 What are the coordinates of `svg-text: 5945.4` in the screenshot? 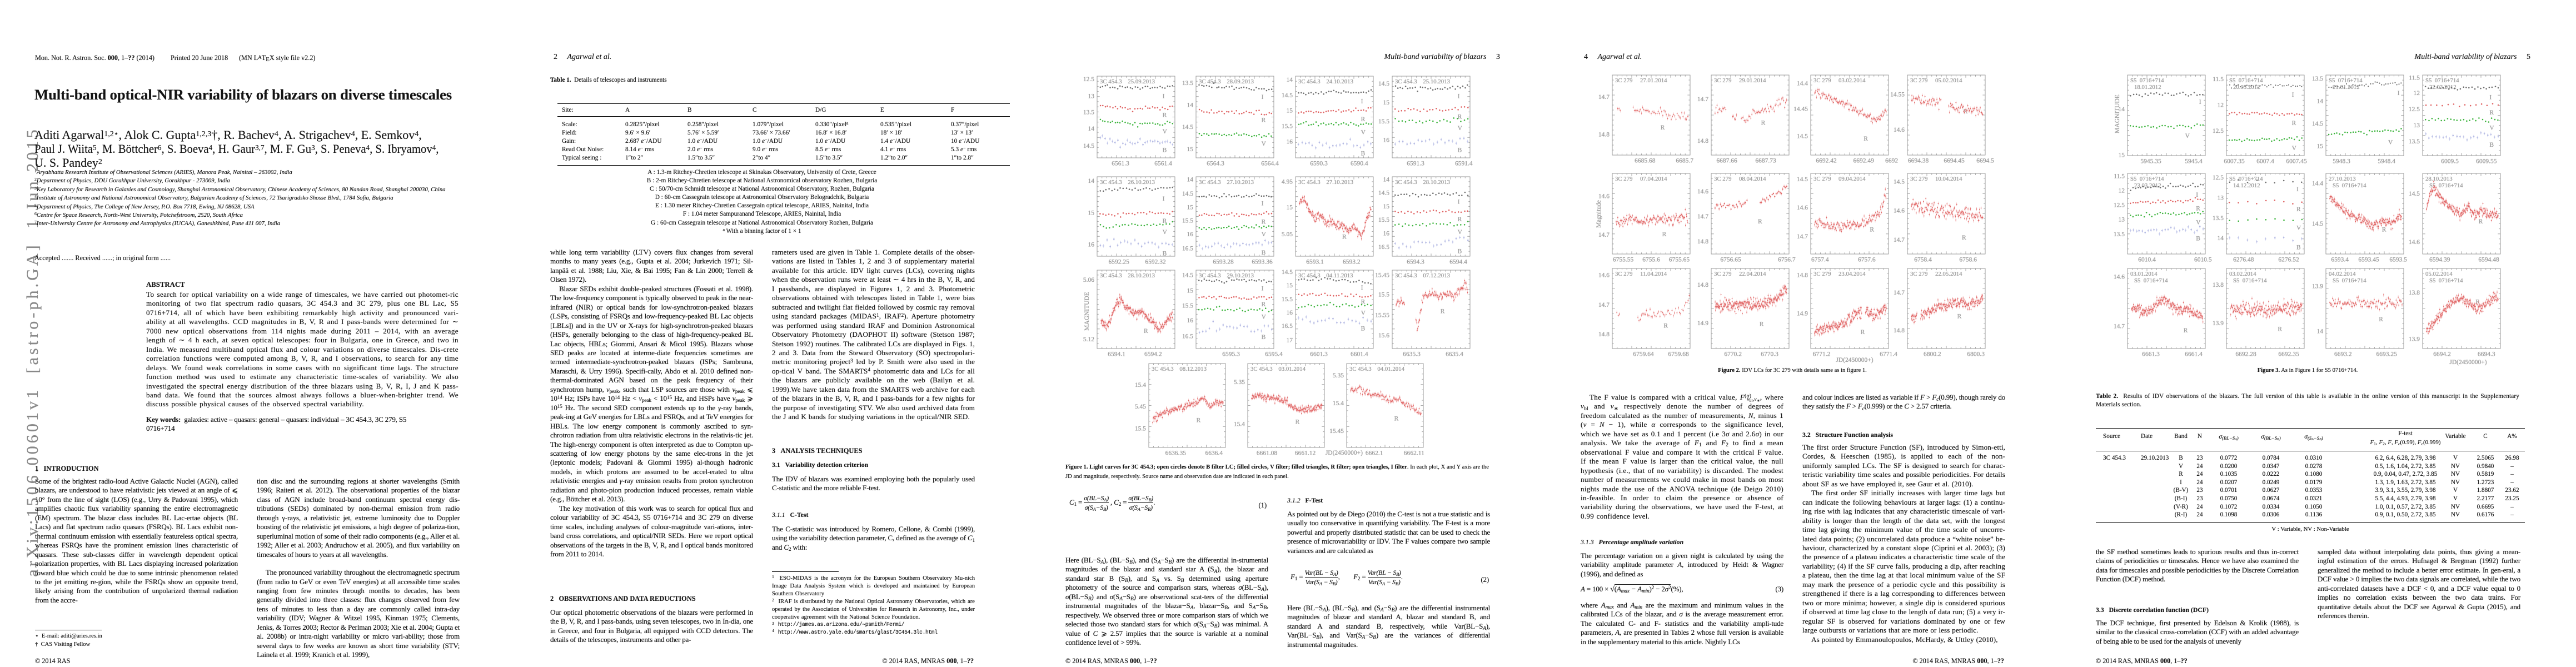 It's located at (2194, 161).